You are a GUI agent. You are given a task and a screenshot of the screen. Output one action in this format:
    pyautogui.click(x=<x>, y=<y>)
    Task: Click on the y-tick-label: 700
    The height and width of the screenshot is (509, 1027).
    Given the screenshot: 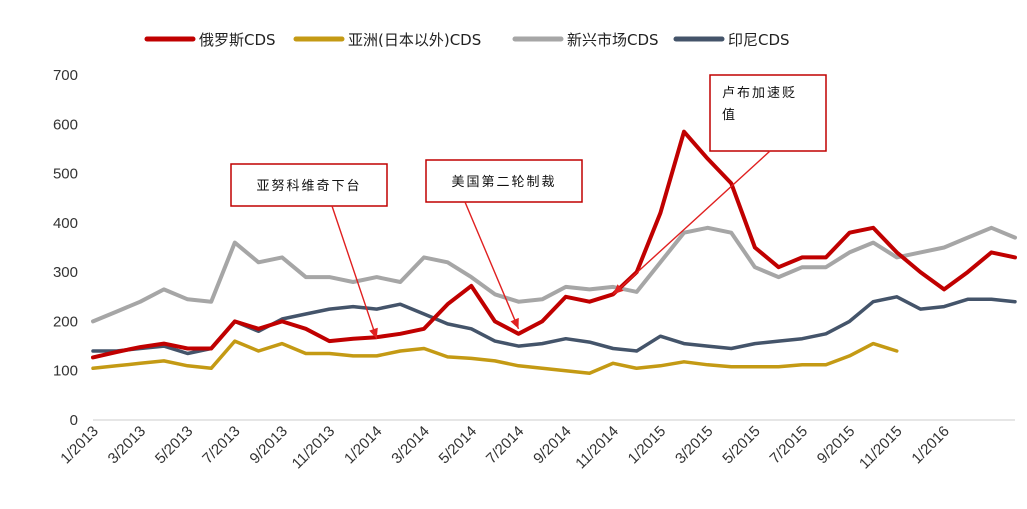 What is the action you would take?
    pyautogui.click(x=65, y=75)
    